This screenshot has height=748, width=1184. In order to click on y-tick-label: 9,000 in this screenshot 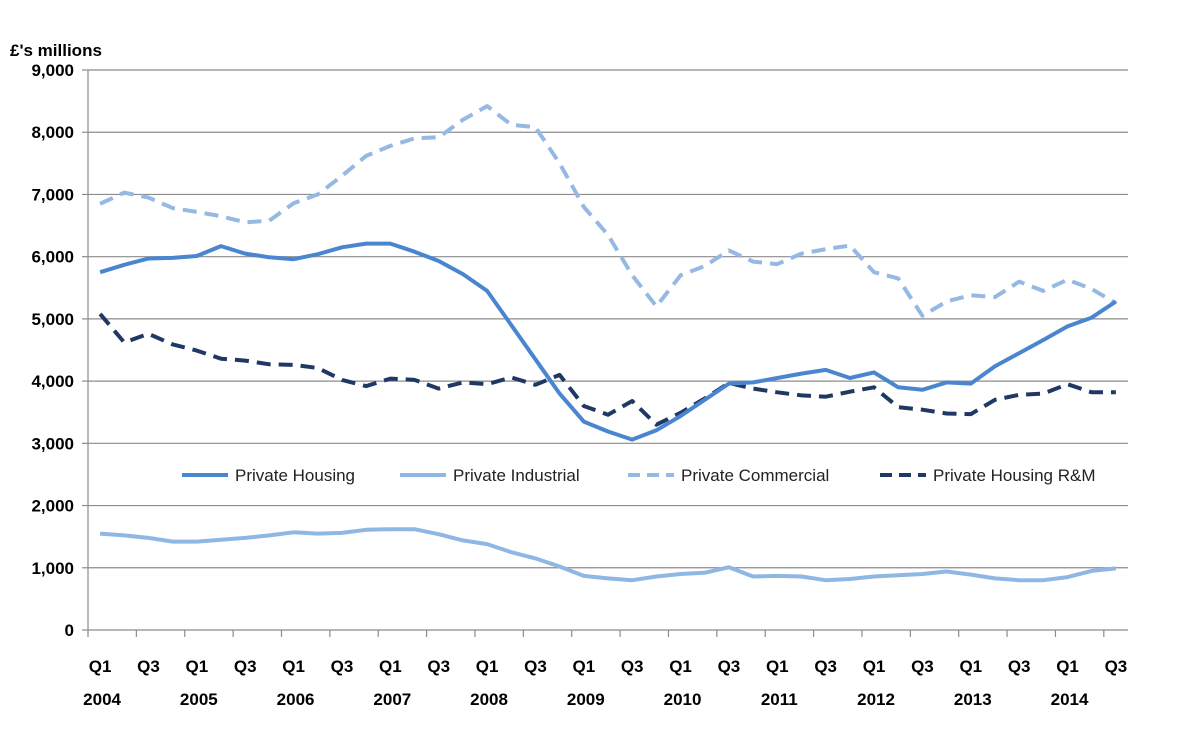, I will do `click(52, 70)`.